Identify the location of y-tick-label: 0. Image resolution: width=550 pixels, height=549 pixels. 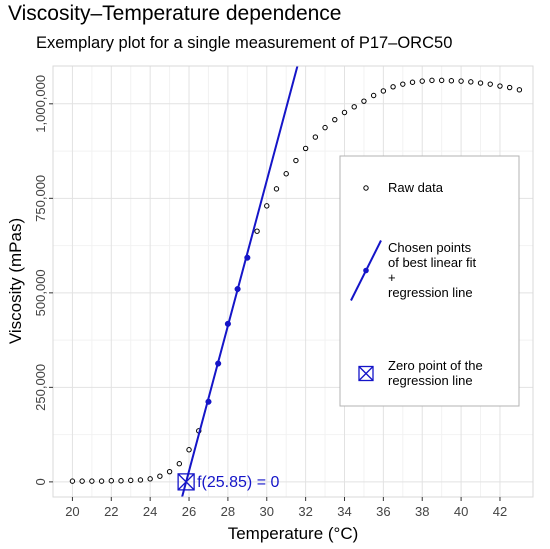
(40, 481).